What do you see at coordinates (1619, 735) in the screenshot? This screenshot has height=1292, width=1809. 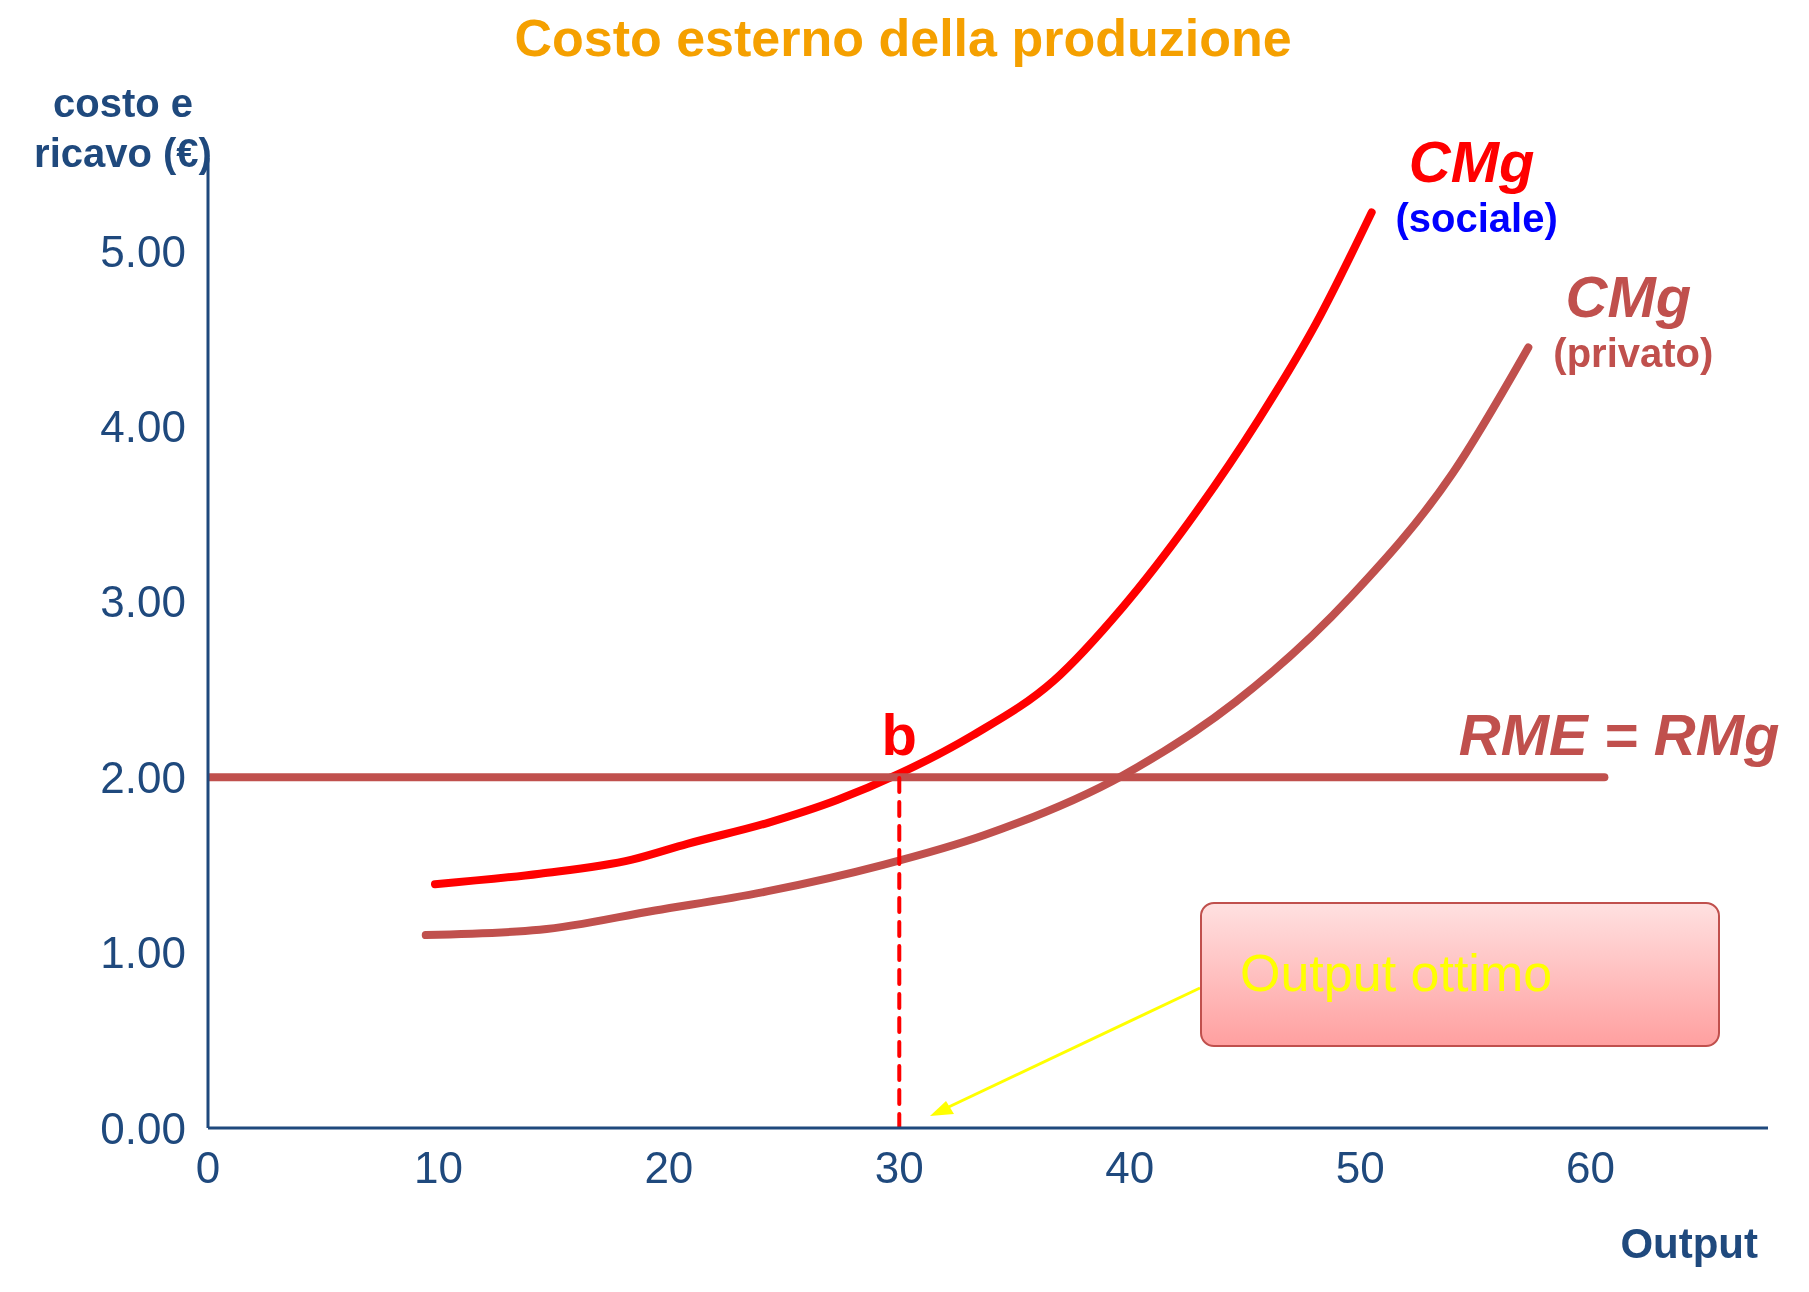 I see `series-label: RME = RMg` at bounding box center [1619, 735].